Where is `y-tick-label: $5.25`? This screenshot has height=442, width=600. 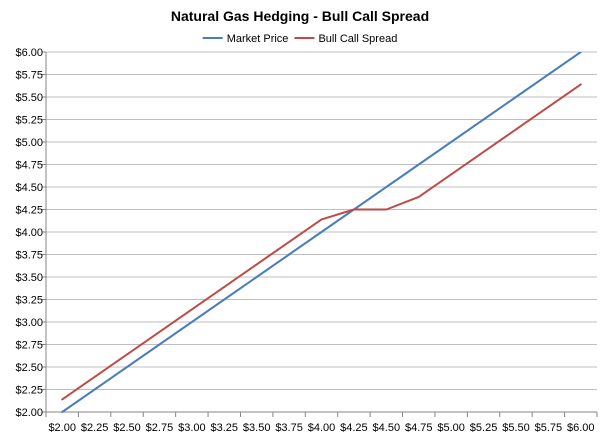
y-tick-label: $5.25 is located at coordinates (29, 121).